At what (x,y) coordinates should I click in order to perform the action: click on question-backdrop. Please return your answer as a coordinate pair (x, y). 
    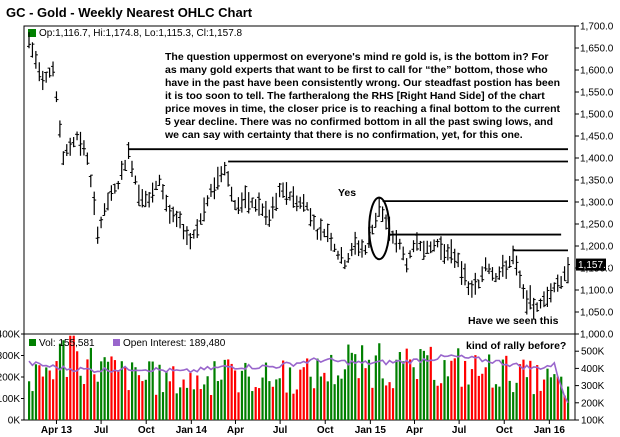
    Looking at the image, I should click on (518, 344).